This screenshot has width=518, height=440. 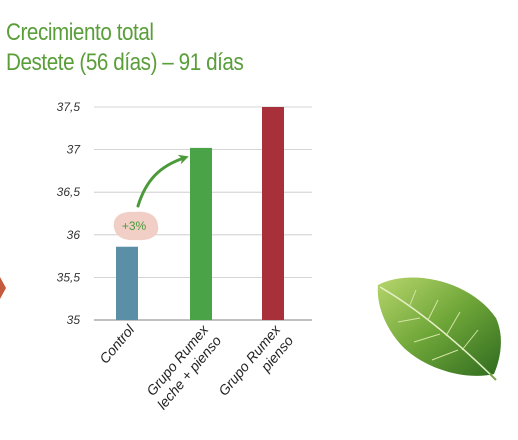 What do you see at coordinates (69, 277) in the screenshot?
I see `y-tick-label: 35,5` at bounding box center [69, 277].